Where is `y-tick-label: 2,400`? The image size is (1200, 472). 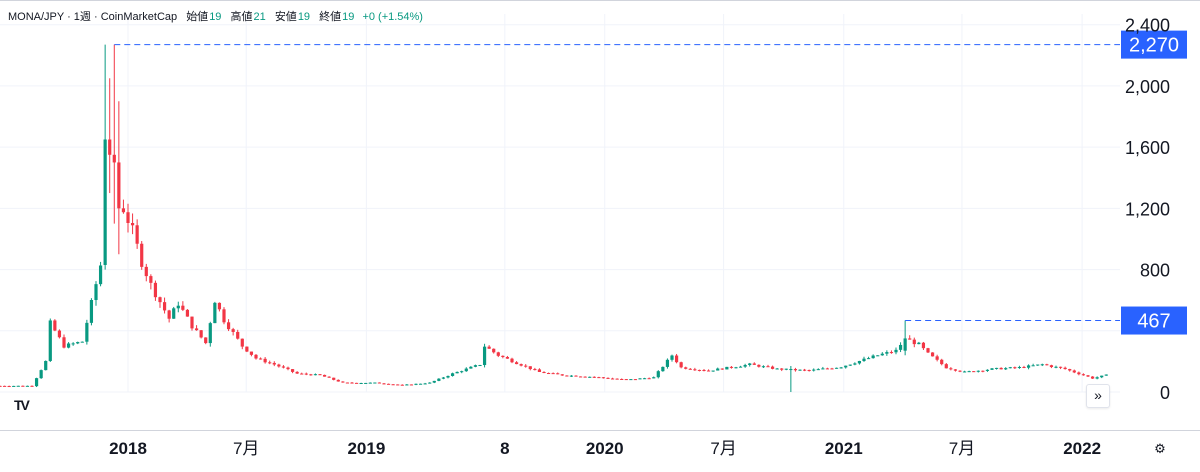
y-tick-label: 2,400 is located at coordinates (1147, 26).